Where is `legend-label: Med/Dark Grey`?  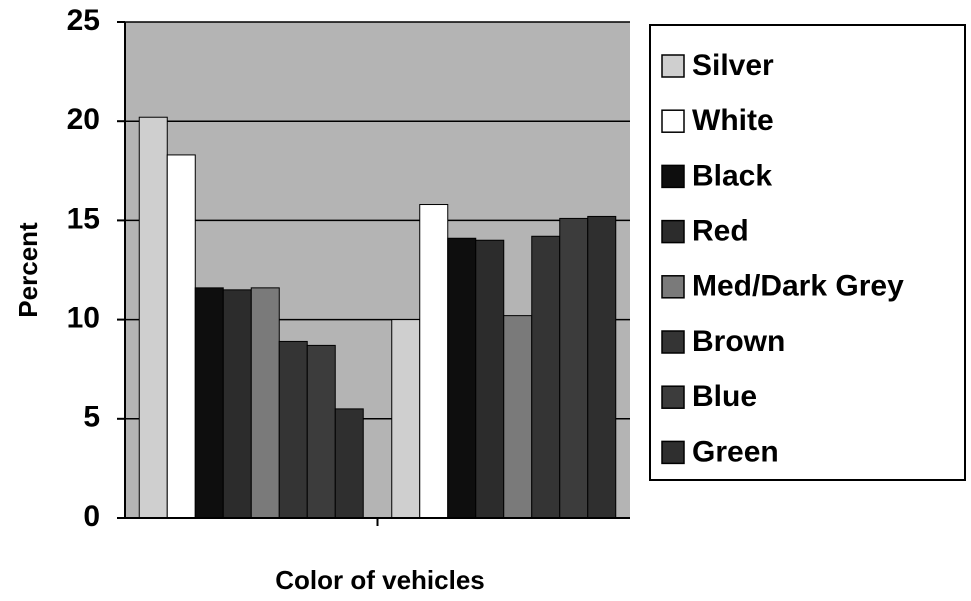 legend-label: Med/Dark Grey is located at coordinates (798, 286).